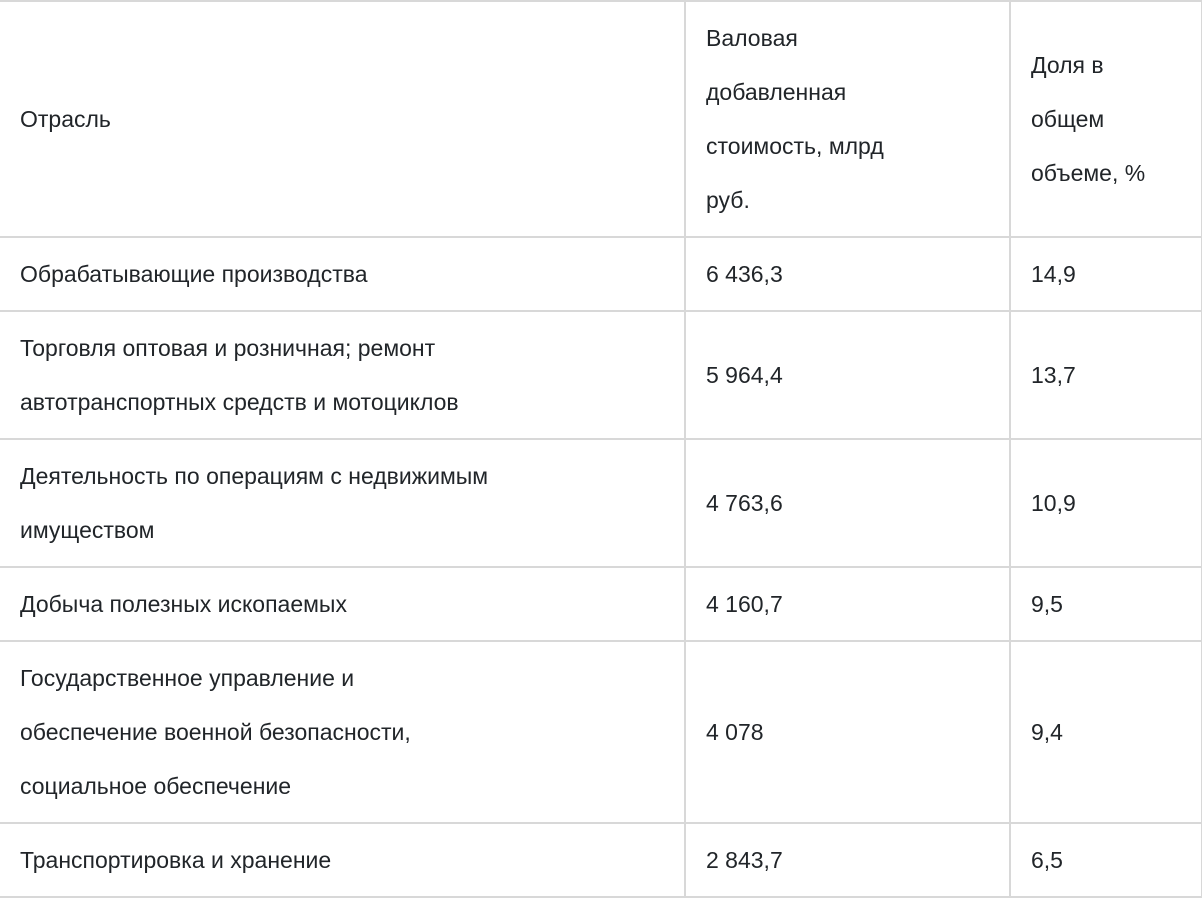 The image size is (1202, 898). I want to click on gva-cell: 5 964,4, so click(847, 375).